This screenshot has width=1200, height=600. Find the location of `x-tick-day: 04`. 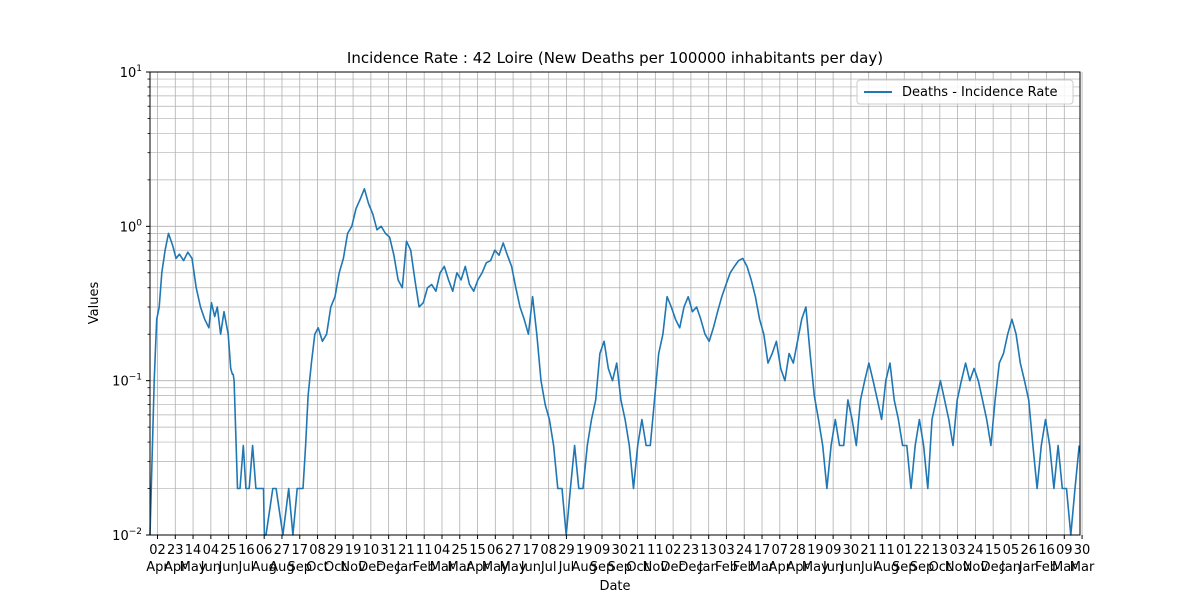

x-tick-day: 04 is located at coordinates (442, 550).